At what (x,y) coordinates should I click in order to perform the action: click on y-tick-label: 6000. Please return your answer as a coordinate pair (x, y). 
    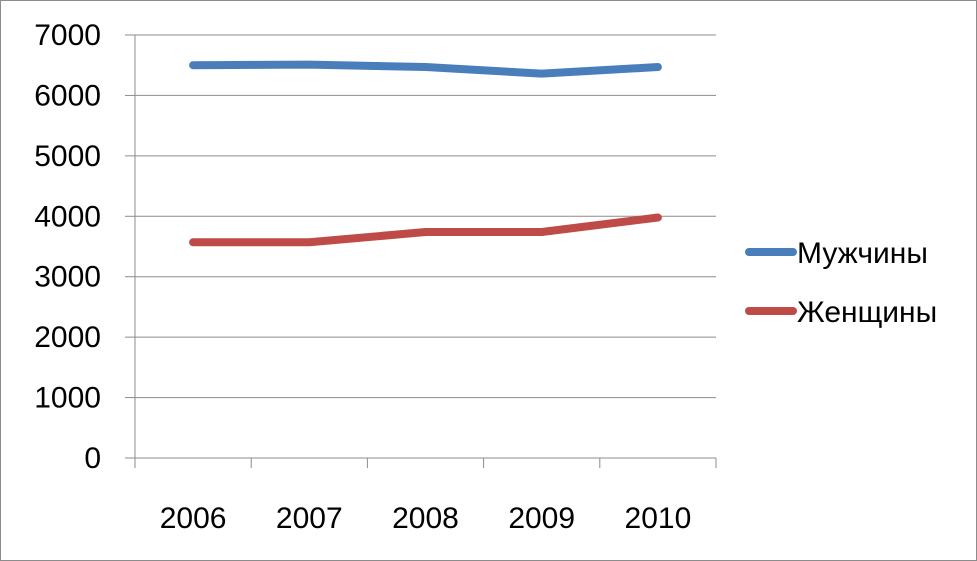
    Looking at the image, I should click on (67, 95).